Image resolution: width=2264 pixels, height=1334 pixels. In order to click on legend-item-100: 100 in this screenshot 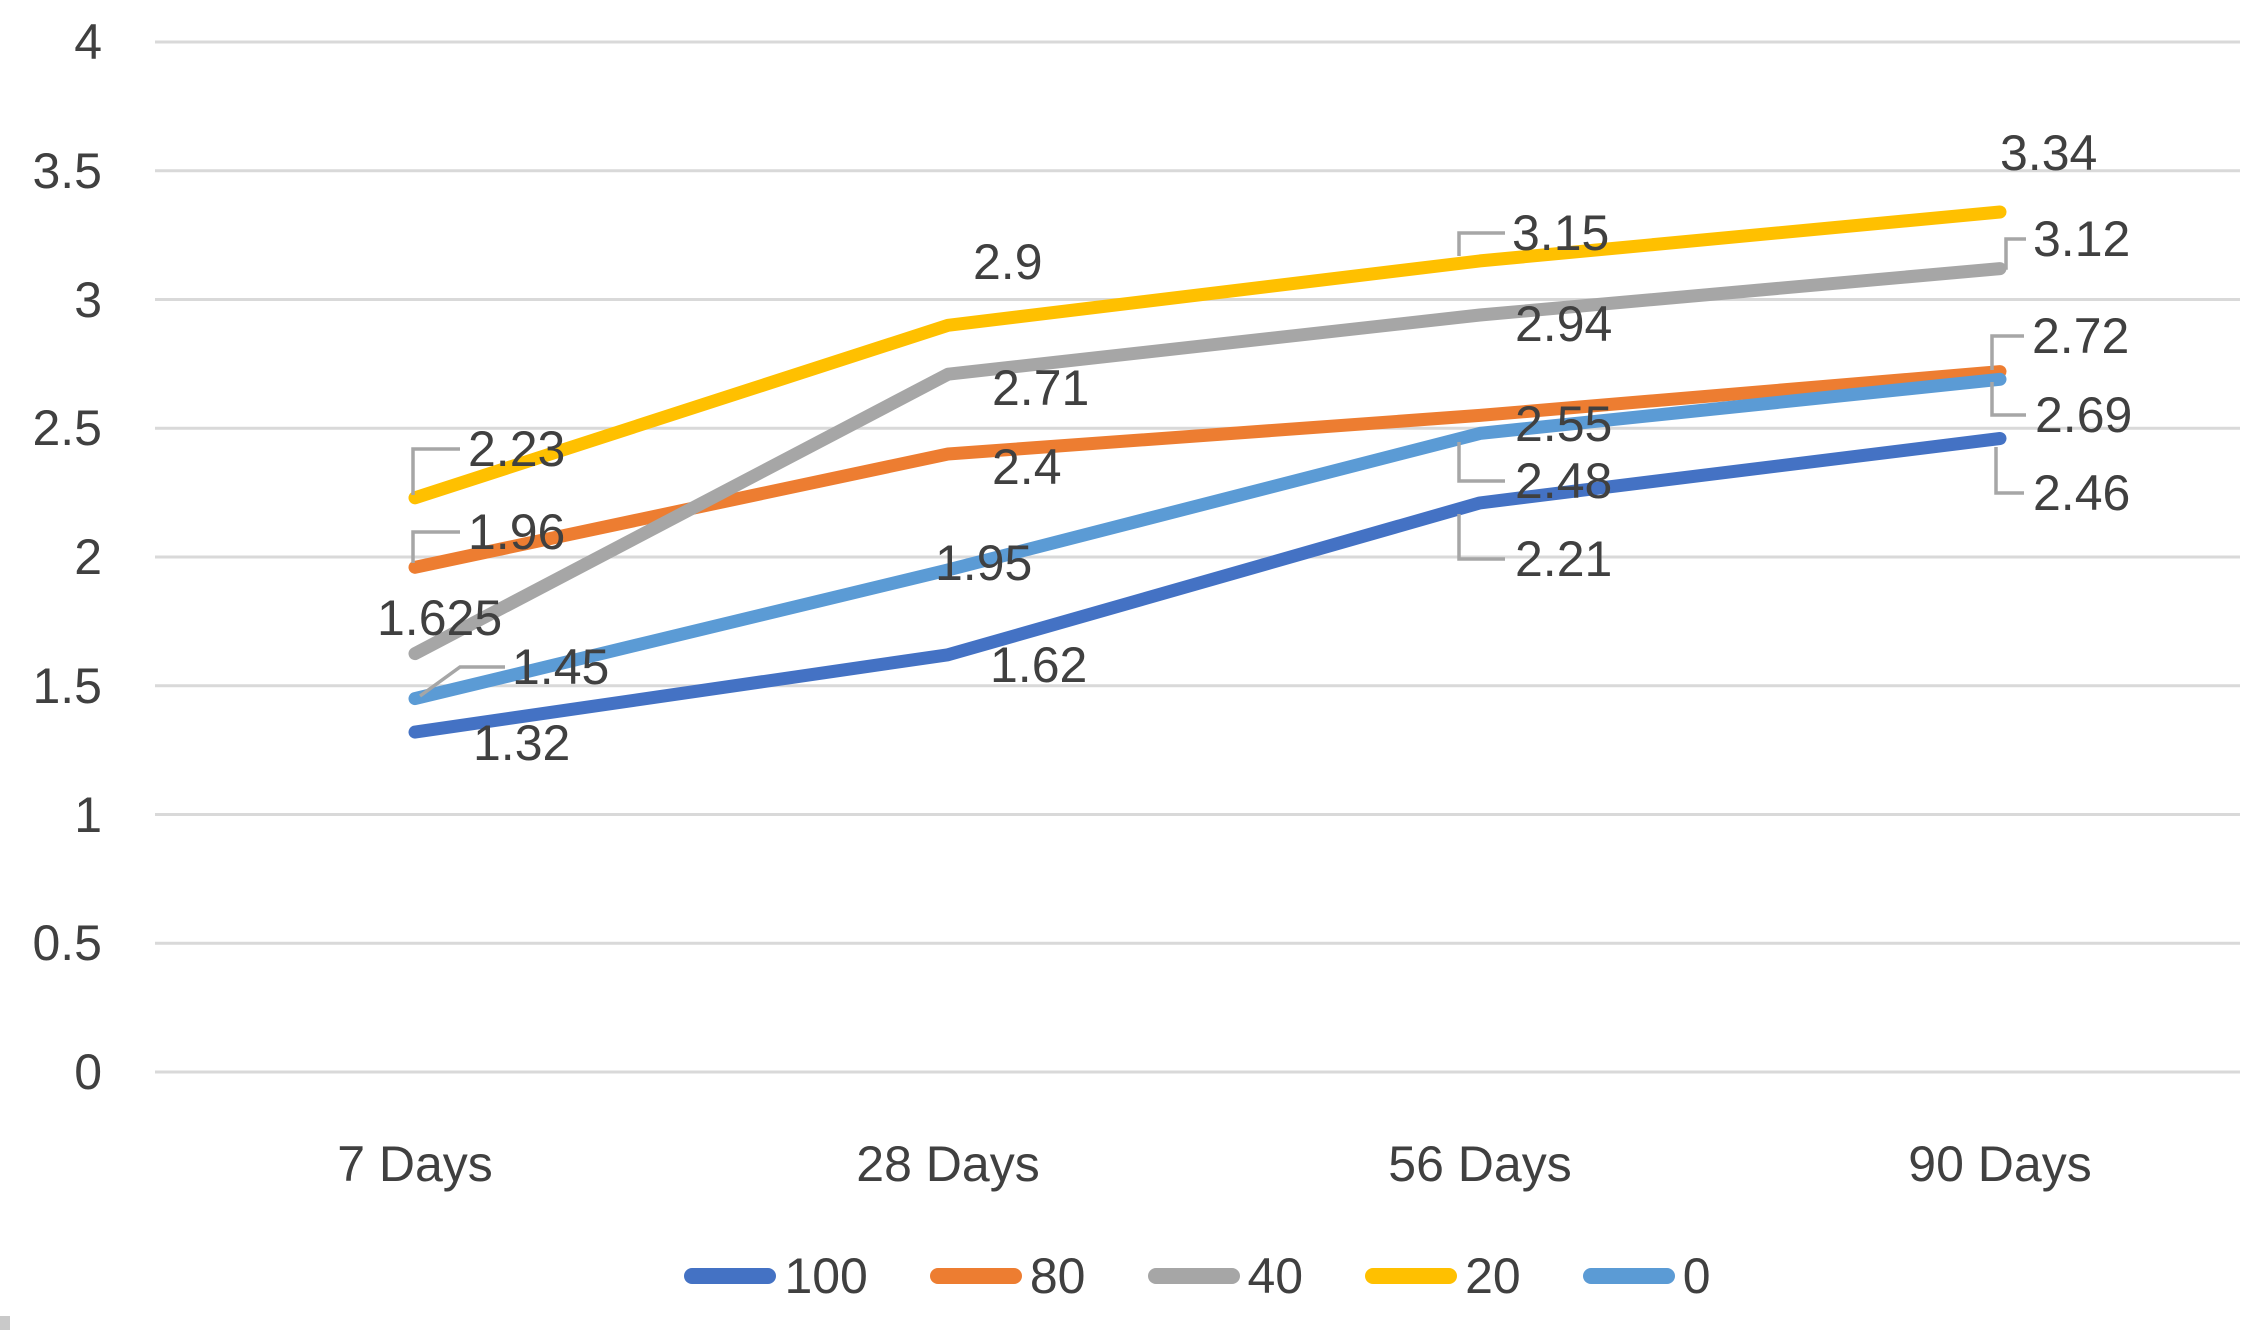, I will do `click(776, 1276)`.